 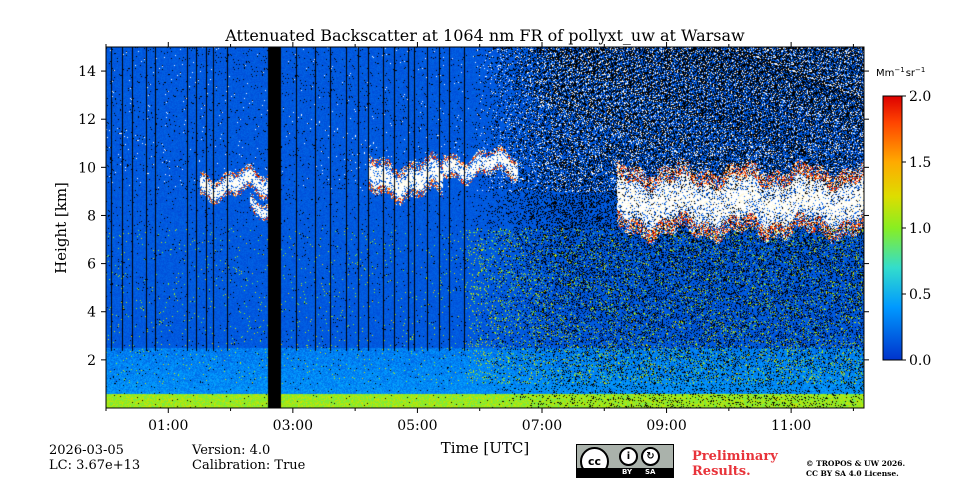 I want to click on x-axis-label: Time [UTC], so click(x=485, y=448).